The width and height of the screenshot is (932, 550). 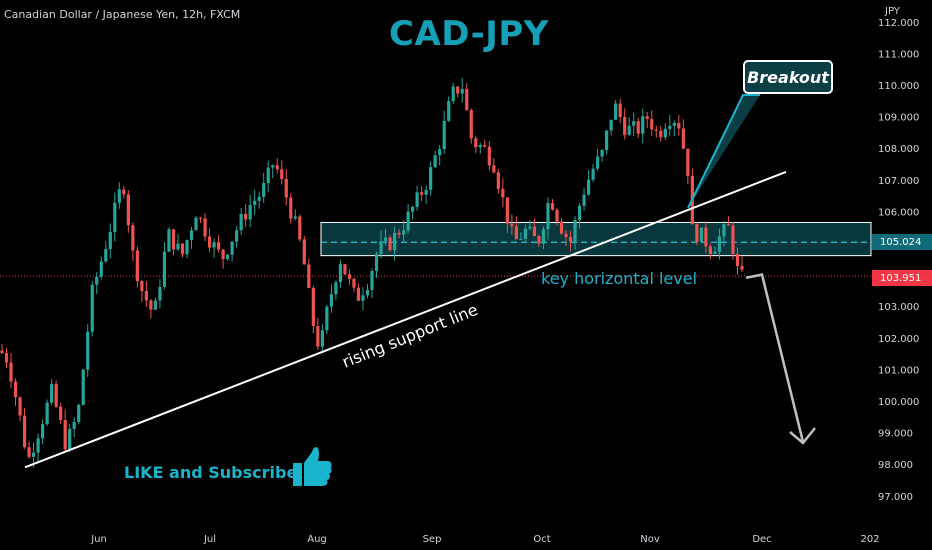 What do you see at coordinates (484, 539) in the screenshot?
I see `x-axis: Jun Jul Aug Sep Oct Nov Dec 202` at bounding box center [484, 539].